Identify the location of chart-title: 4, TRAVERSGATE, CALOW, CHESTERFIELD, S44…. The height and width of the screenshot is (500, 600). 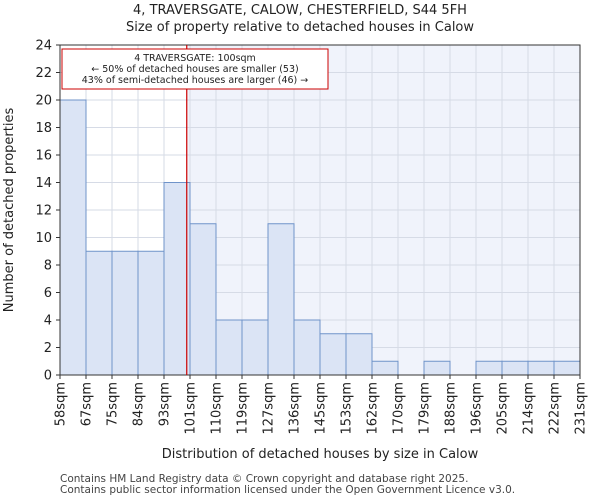
(300, 10).